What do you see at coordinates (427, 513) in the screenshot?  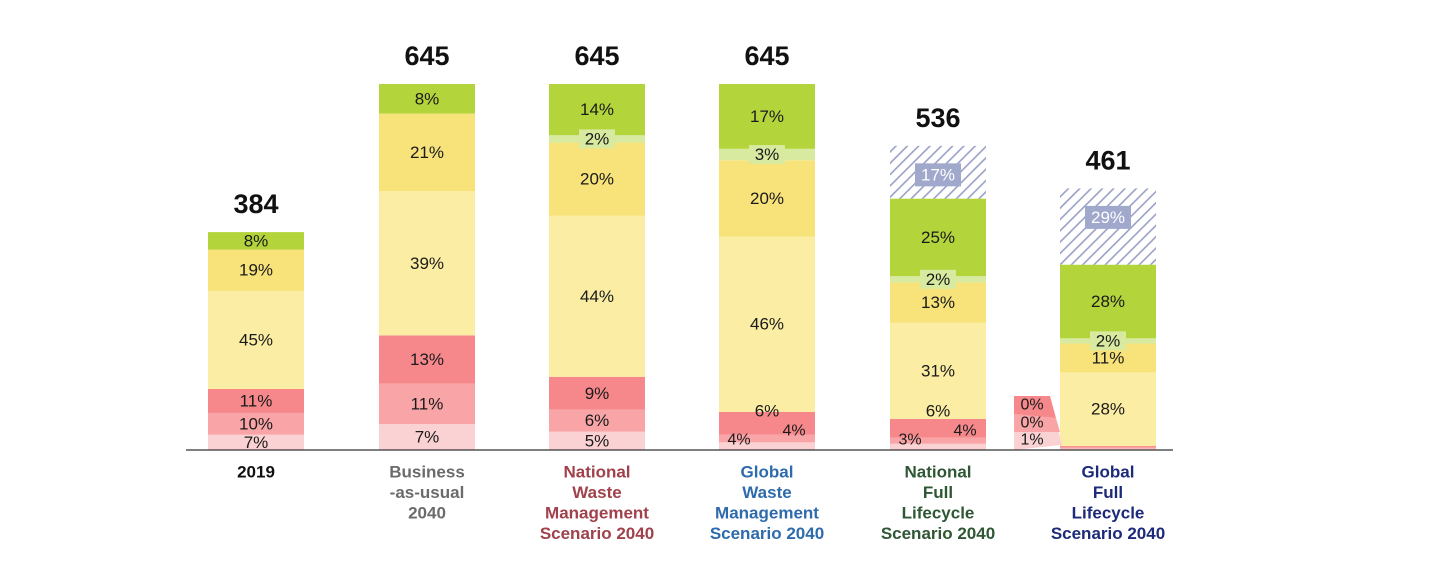 I see `category-label: 2040` at bounding box center [427, 513].